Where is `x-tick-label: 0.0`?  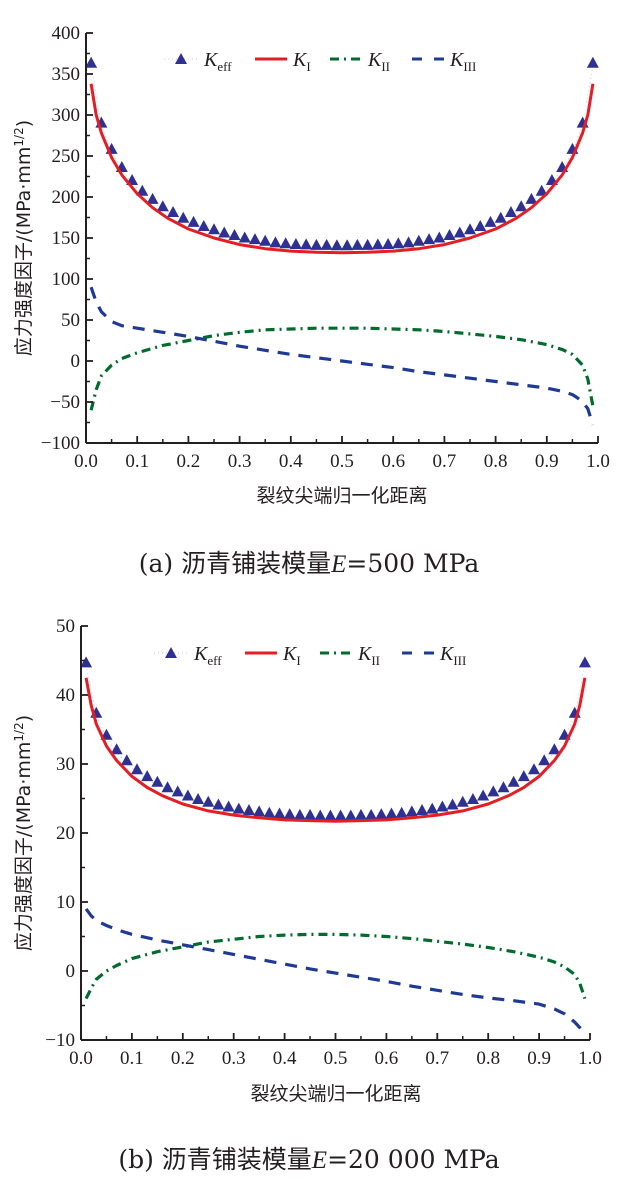
x-tick-label: 0.0 is located at coordinates (81, 1058).